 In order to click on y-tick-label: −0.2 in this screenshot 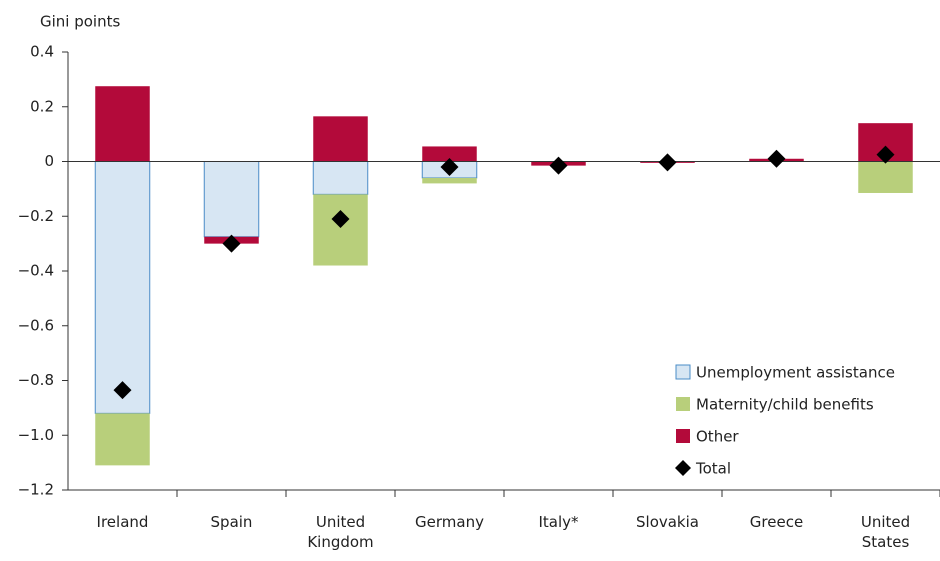, I will do `click(36, 216)`.